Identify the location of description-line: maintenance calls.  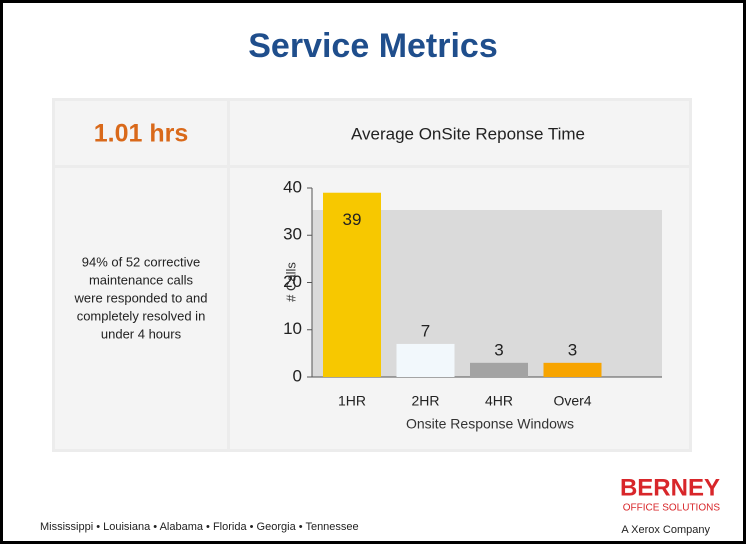
(141, 279).